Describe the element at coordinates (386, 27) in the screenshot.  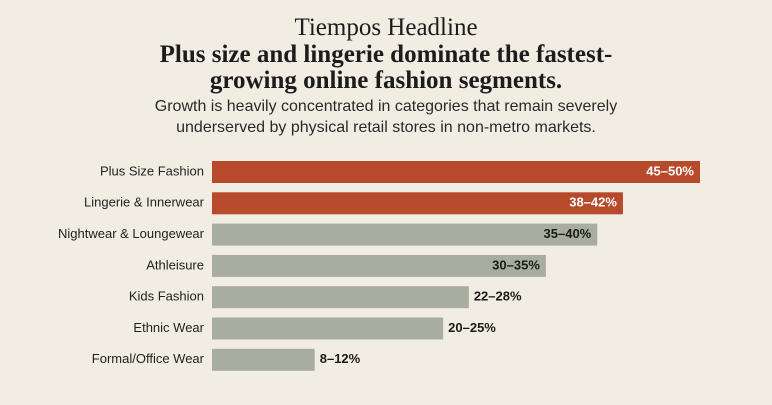
I see `kicker: Tiempos Headline` at that location.